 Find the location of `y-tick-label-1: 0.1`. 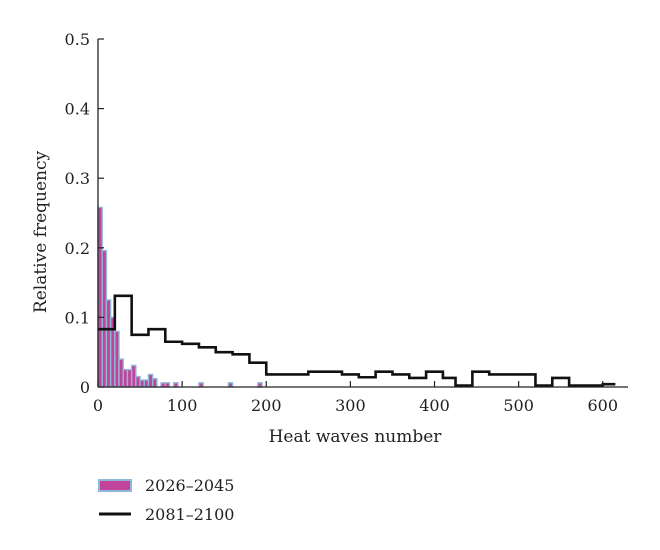

y-tick-label-1: 0.1 is located at coordinates (77, 317).